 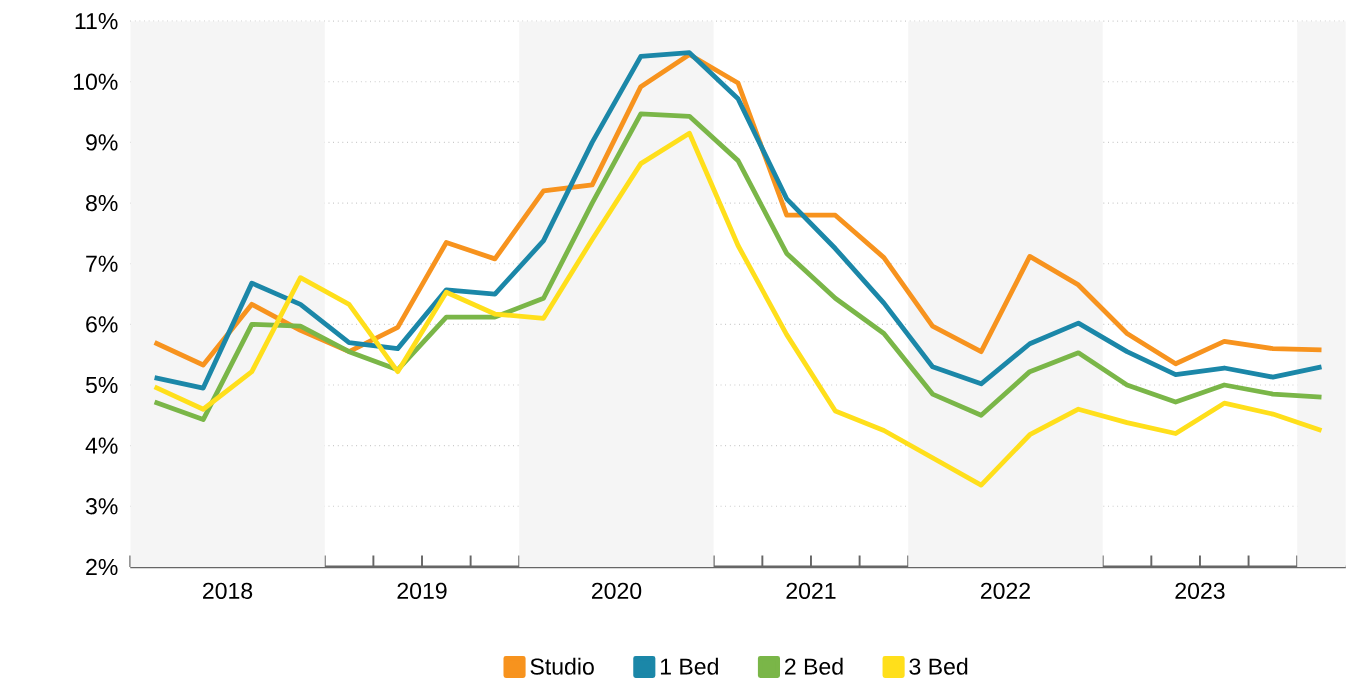 I want to click on legend-label: 3 Bed, so click(x=938, y=666).